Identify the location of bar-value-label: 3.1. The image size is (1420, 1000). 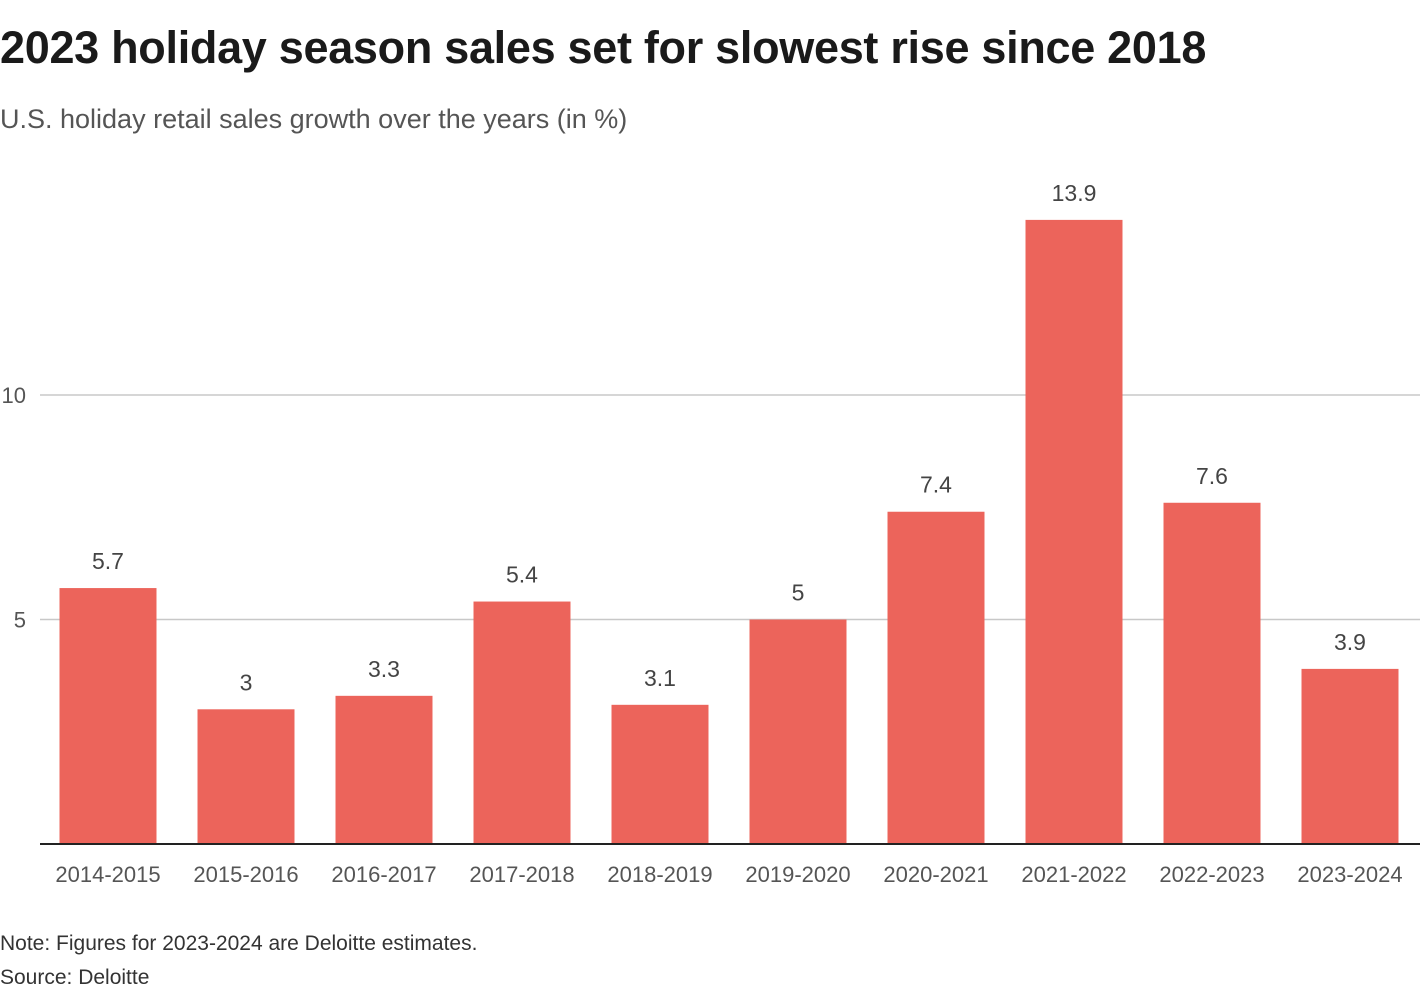
(660, 678).